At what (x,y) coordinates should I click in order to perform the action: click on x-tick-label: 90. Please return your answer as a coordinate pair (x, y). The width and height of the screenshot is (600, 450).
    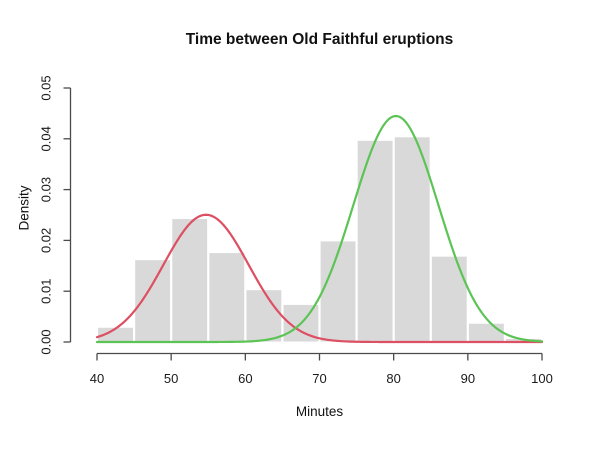
    Looking at the image, I should click on (468, 378).